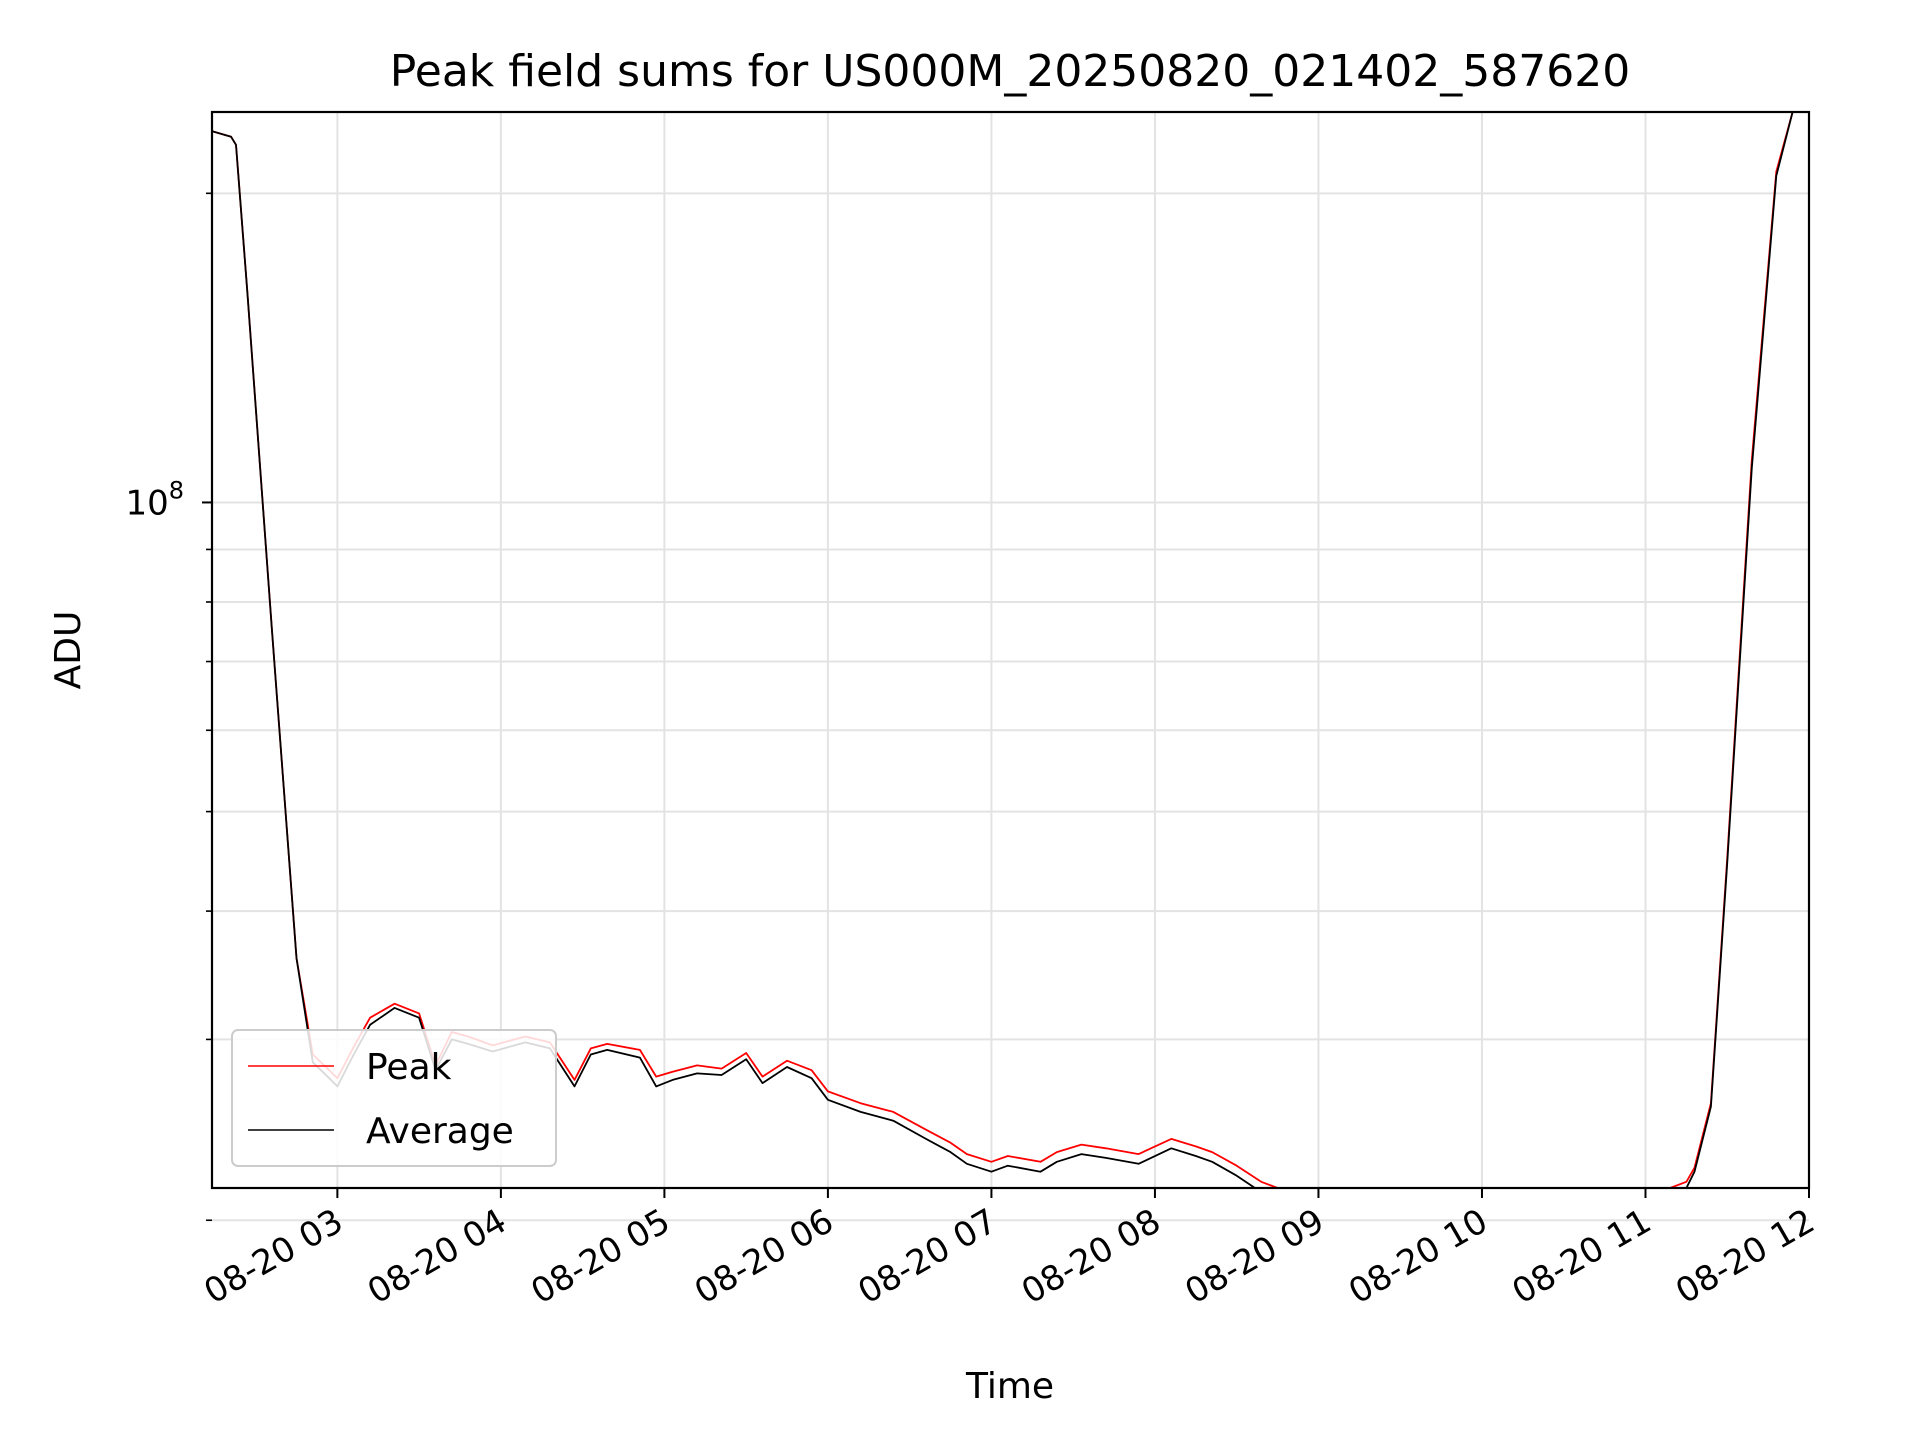  Describe the element at coordinates (68, 650) in the screenshot. I see `y-axis-title: ADU` at that location.